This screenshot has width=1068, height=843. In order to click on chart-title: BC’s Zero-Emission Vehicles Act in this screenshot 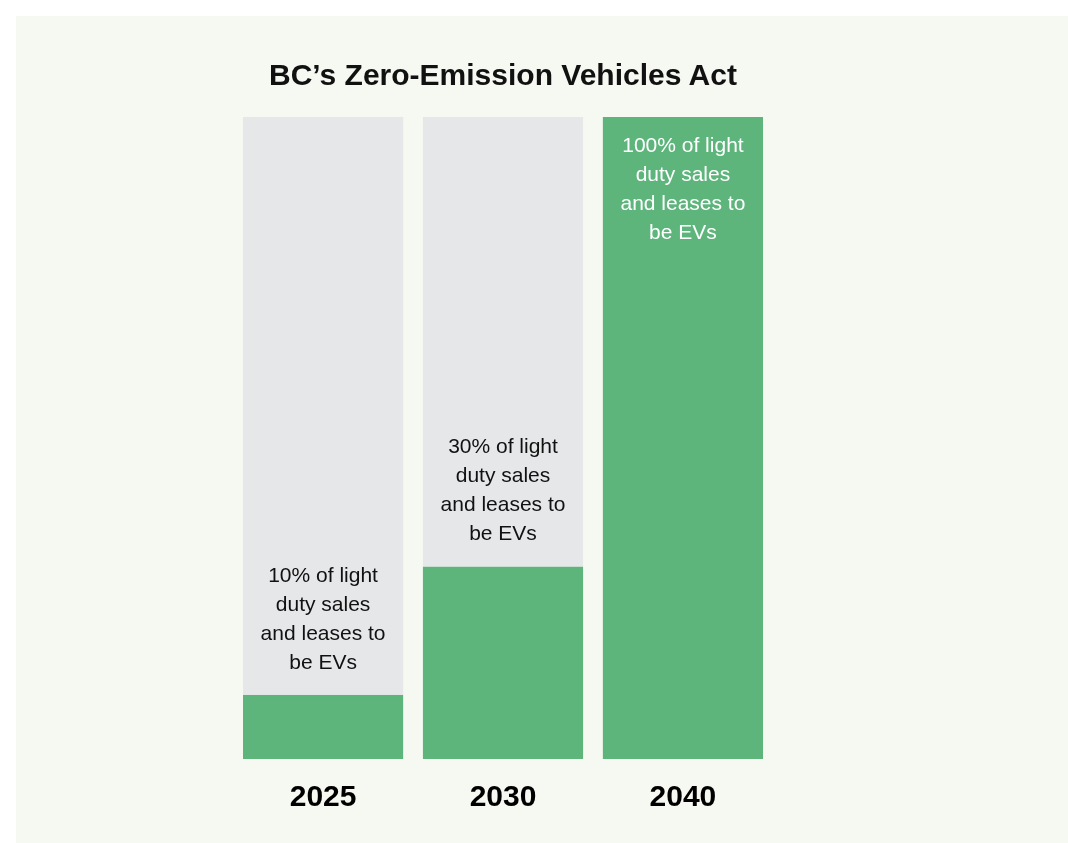, I will do `click(503, 74)`.